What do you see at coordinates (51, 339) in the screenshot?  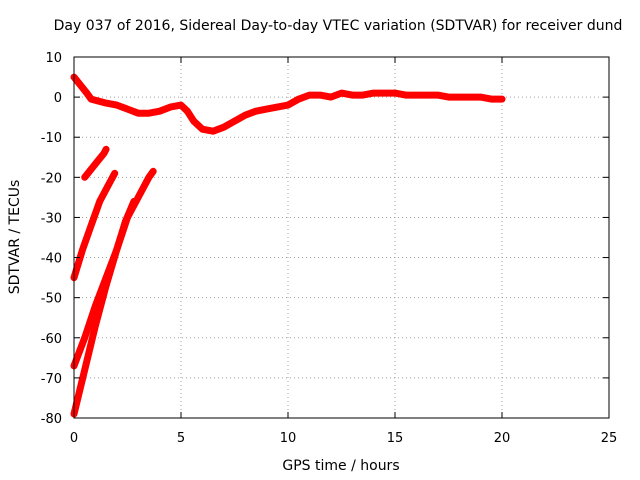 I see `y-tick-label: -60` at bounding box center [51, 339].